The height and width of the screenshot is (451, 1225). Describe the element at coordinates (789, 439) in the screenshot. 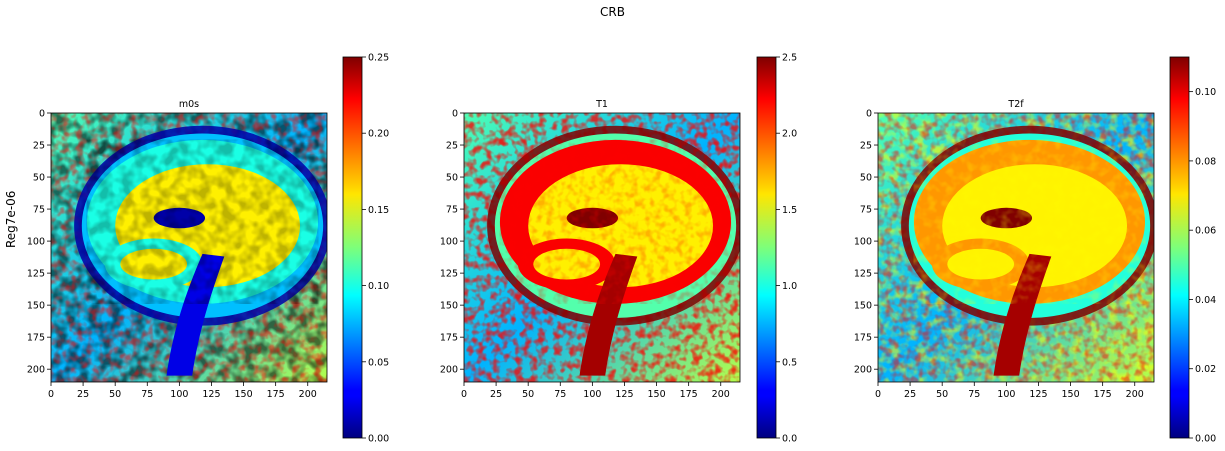

I see `colorbar-tick-label: 0.0` at that location.